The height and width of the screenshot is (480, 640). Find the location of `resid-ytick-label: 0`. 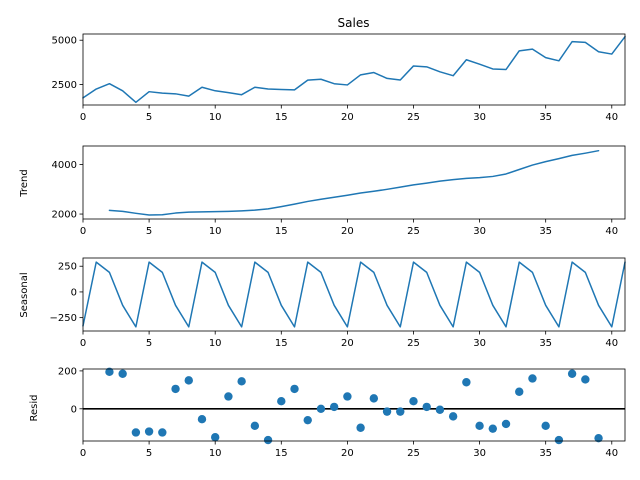

resid-ytick-label: 0 is located at coordinates (74, 409).